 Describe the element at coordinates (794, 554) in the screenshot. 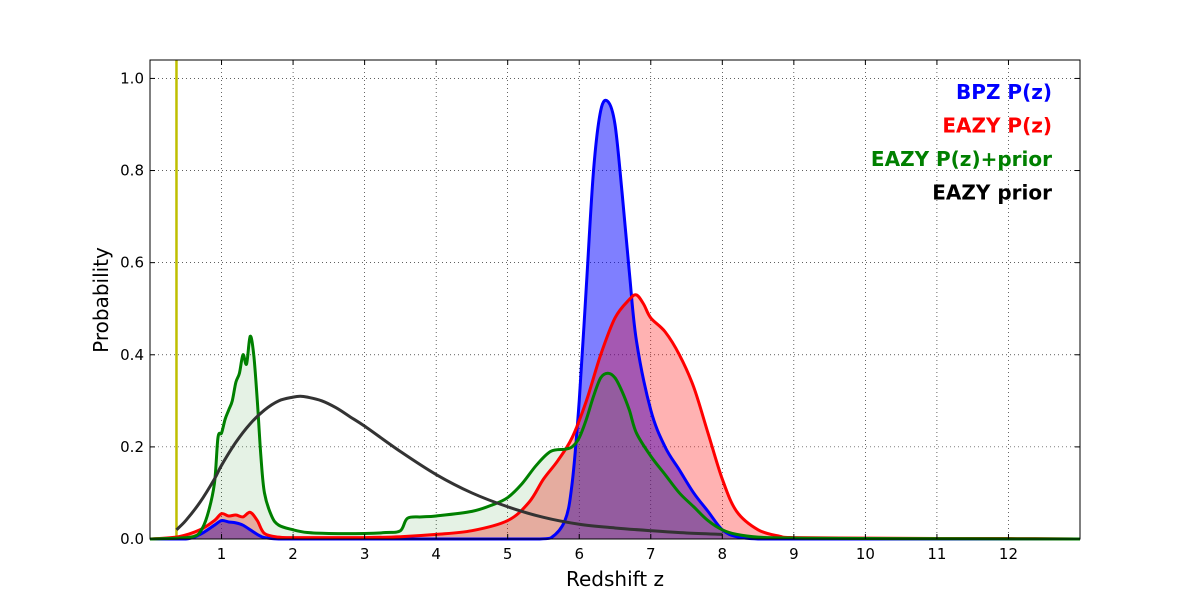

I see `x-tick-label: 9` at that location.